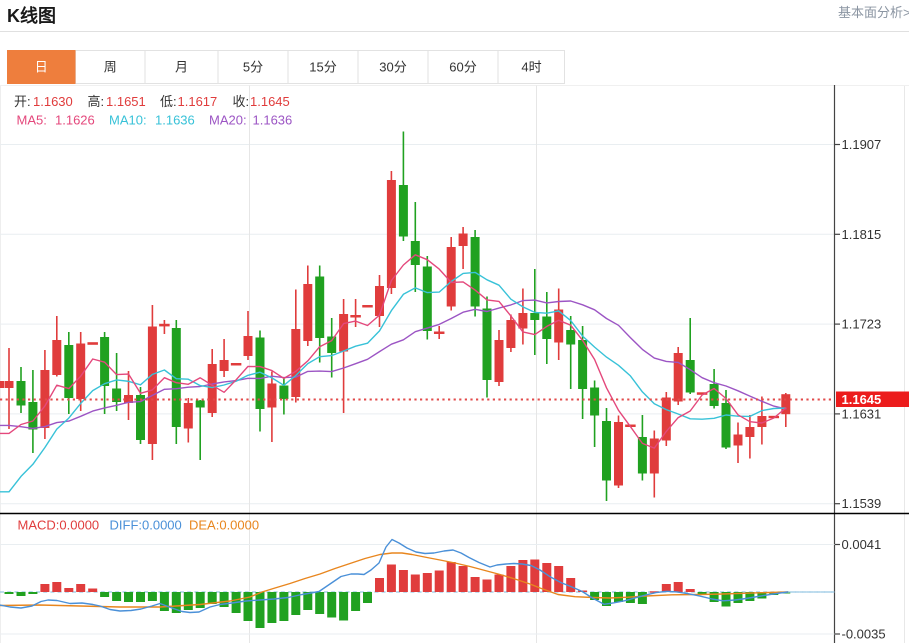 The width and height of the screenshot is (909, 643). What do you see at coordinates (75, 120) in the screenshot?
I see `svg-text: 1.1626` at bounding box center [75, 120].